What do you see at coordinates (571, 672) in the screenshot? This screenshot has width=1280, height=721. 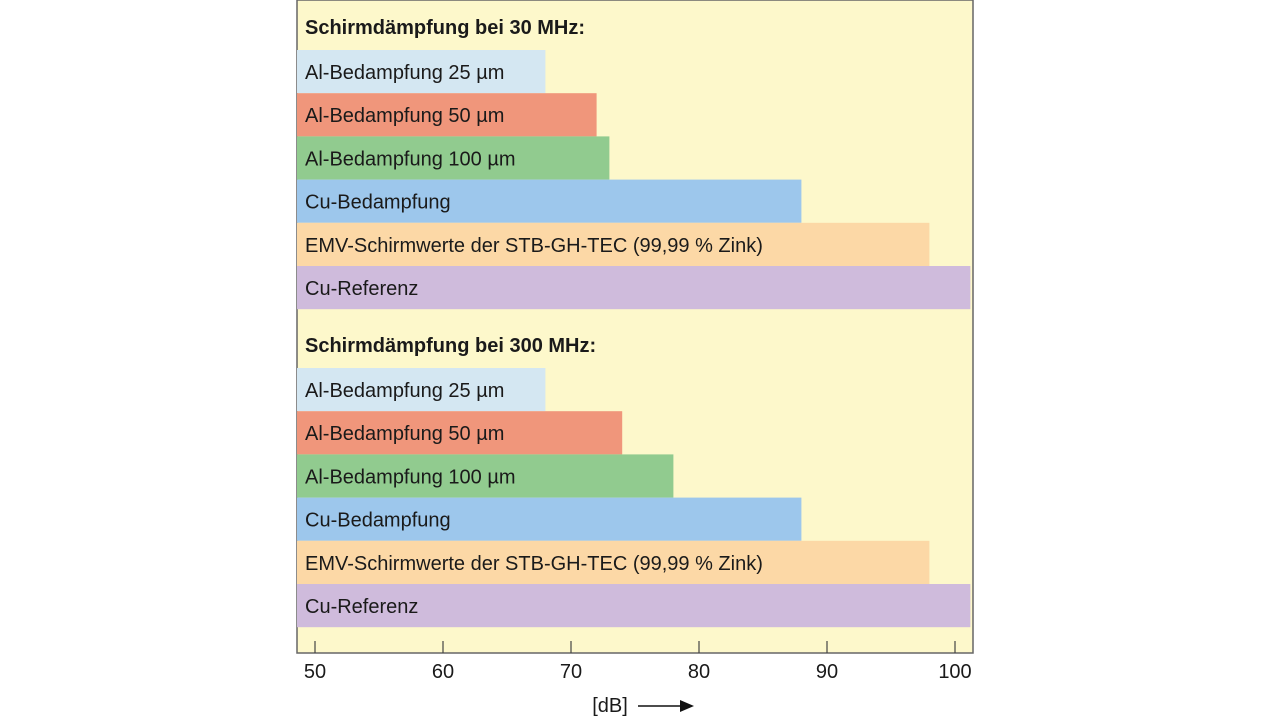 I see `x-tick-label: 70` at bounding box center [571, 672].